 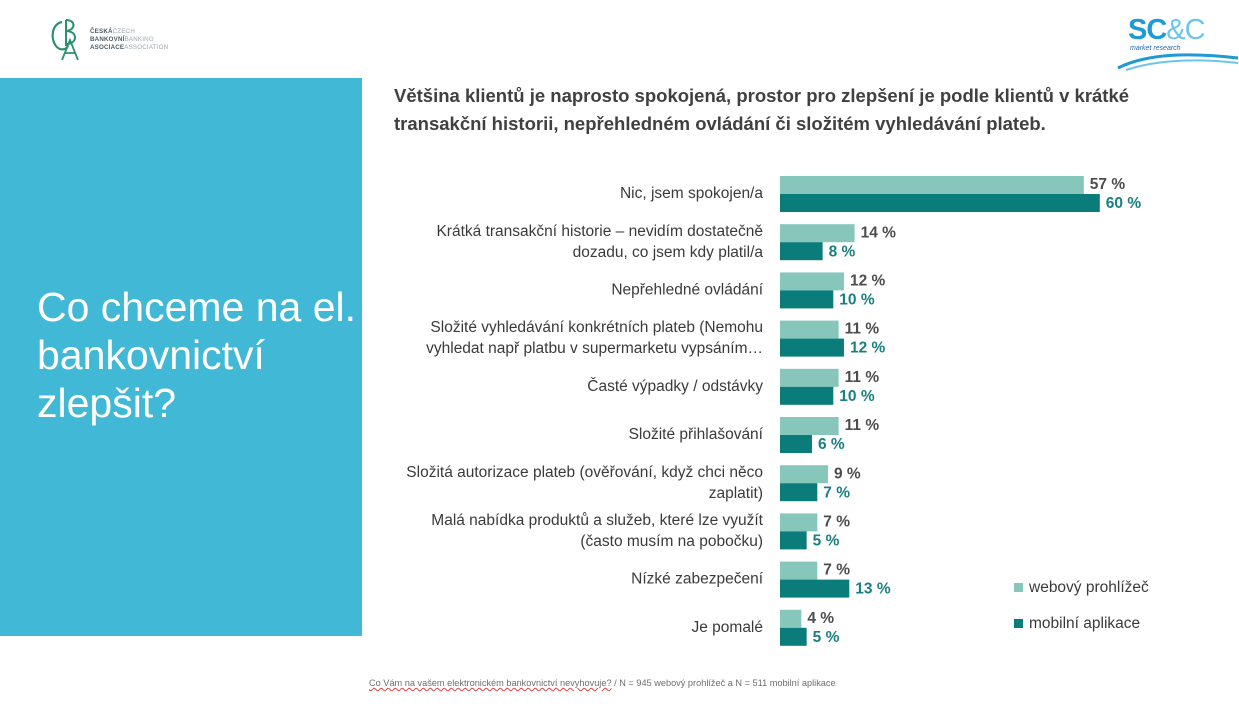 I want to click on data-label-mobile: 6 %, so click(x=831, y=444).